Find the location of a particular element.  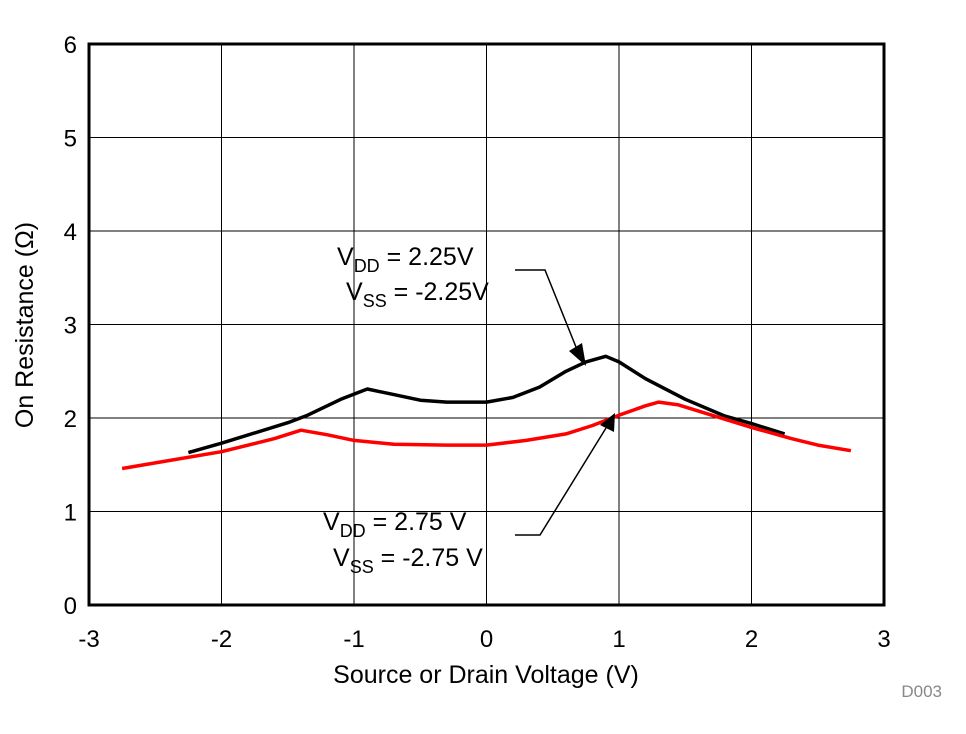

arrow-line-black is located at coordinates (547, 311).